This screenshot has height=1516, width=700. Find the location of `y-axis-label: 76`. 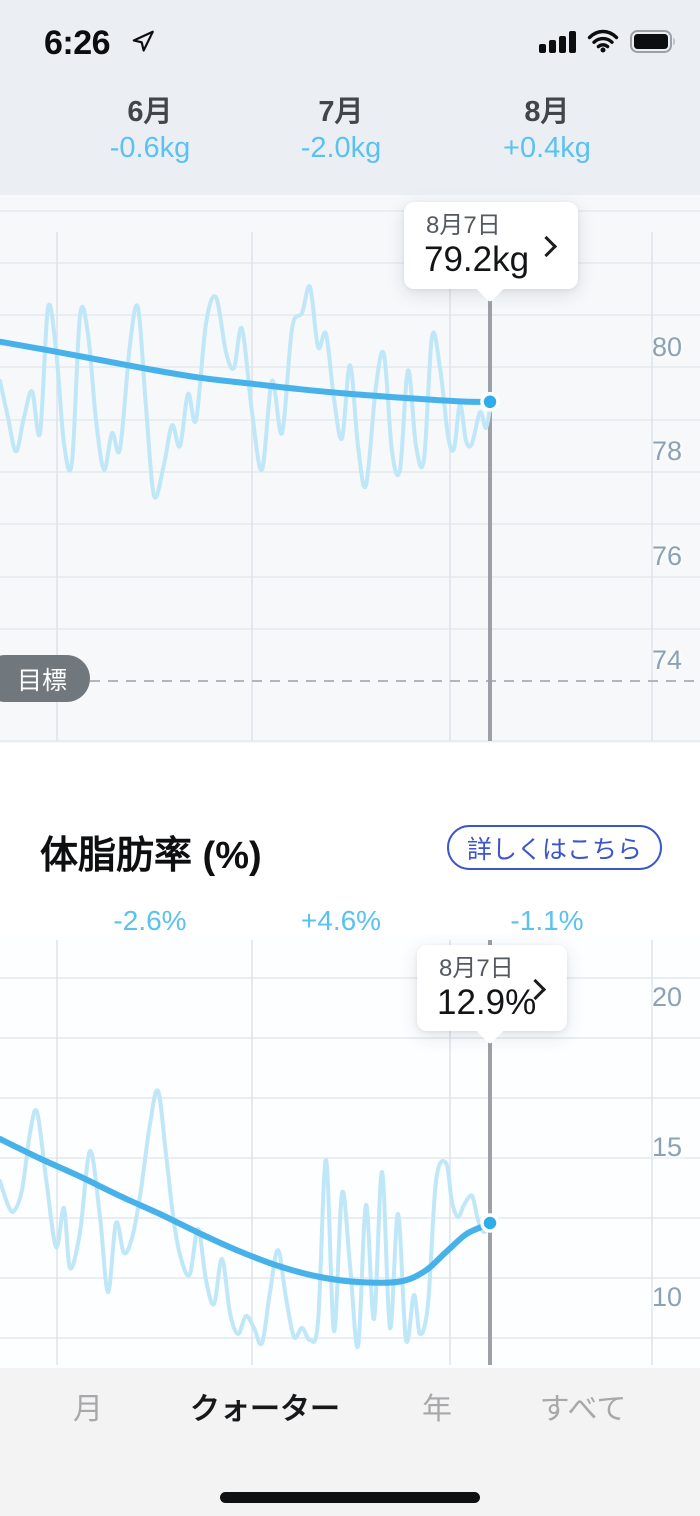

y-axis-label: 76 is located at coordinates (667, 555).